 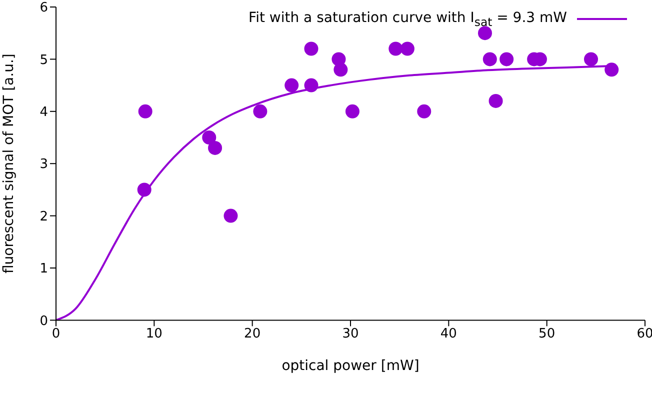 What do you see at coordinates (547, 334) in the screenshot?
I see `x-tick-label: 50` at bounding box center [547, 334].